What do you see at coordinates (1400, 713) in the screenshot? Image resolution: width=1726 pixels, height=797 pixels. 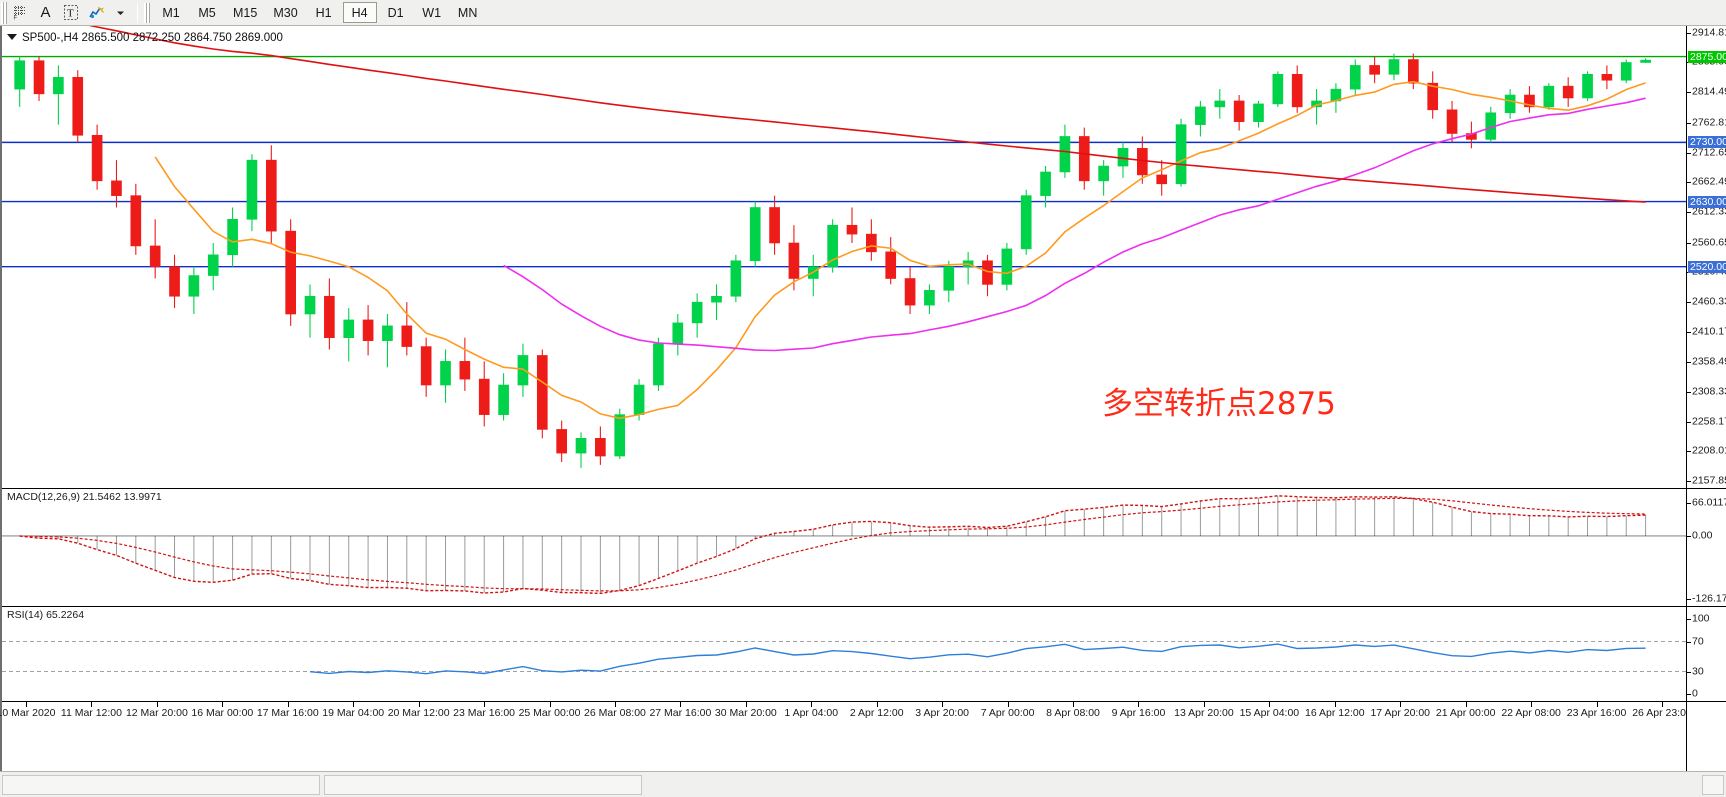 I see `time-axis-label: 17 Apr 20:00` at bounding box center [1400, 713].